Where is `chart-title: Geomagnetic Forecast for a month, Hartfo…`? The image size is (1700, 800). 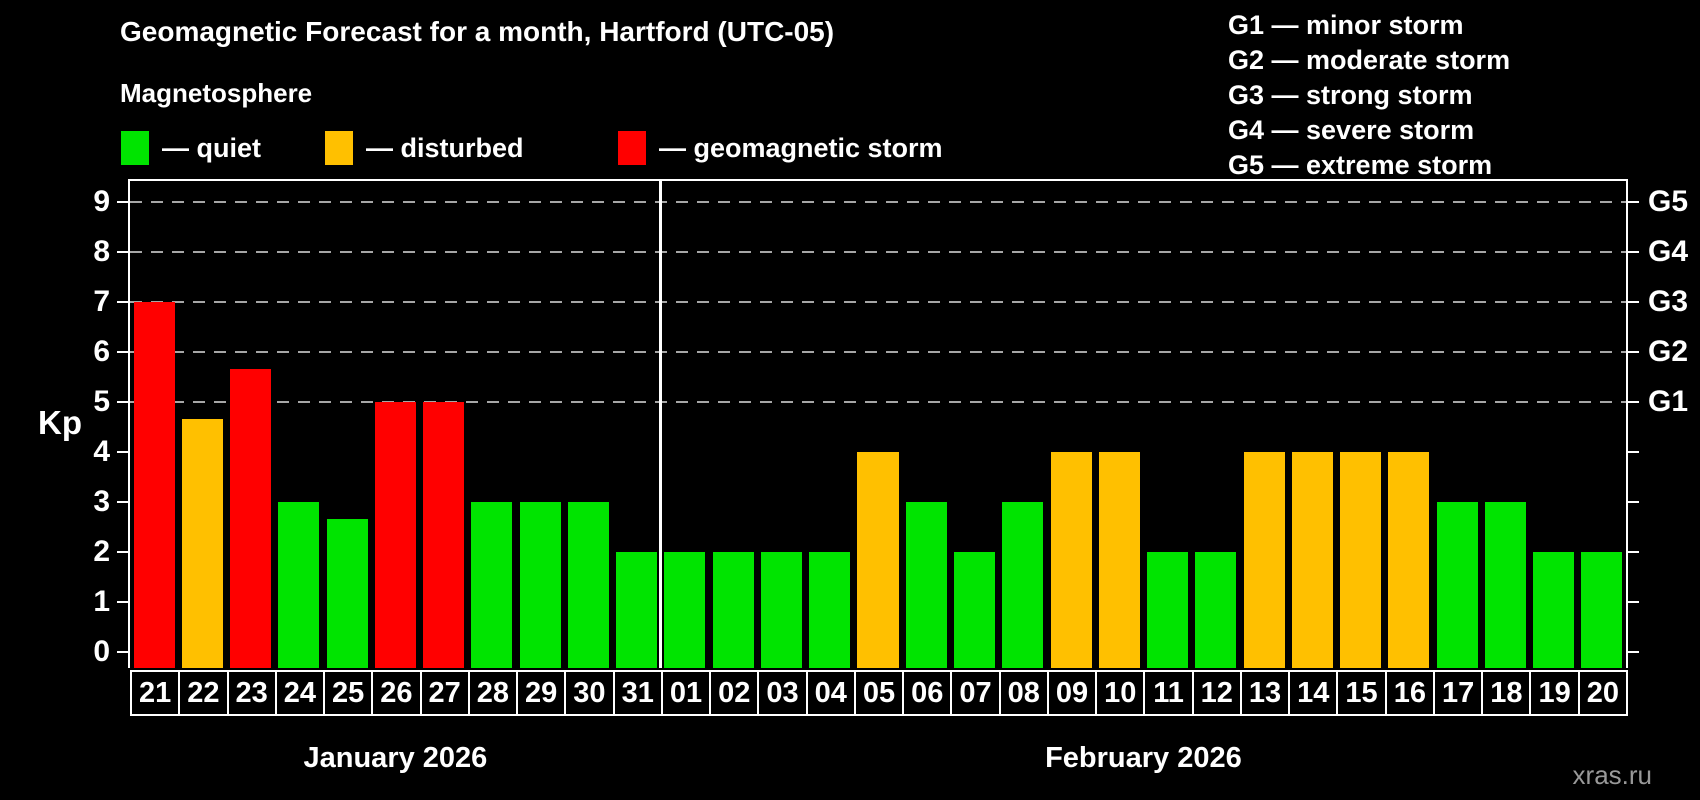
chart-title: Geomagnetic Forecast for a month, Hartfo… is located at coordinates (477, 31).